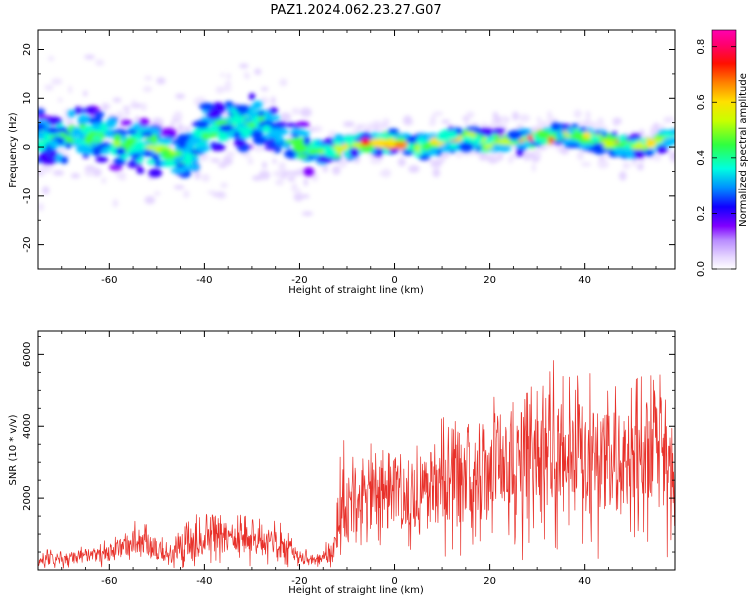 This screenshot has width=750, height=600. Describe the element at coordinates (27, 497) in the screenshot. I see `snr-y-tick-label: 2000` at that location.